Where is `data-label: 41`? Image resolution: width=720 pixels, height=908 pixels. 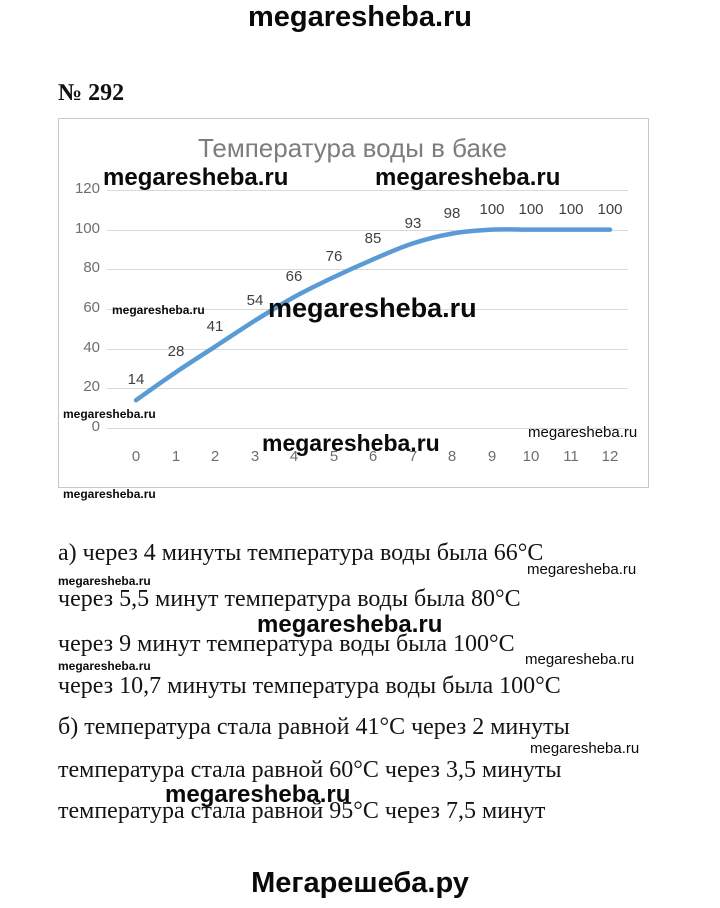 data-label: 41 is located at coordinates (215, 326).